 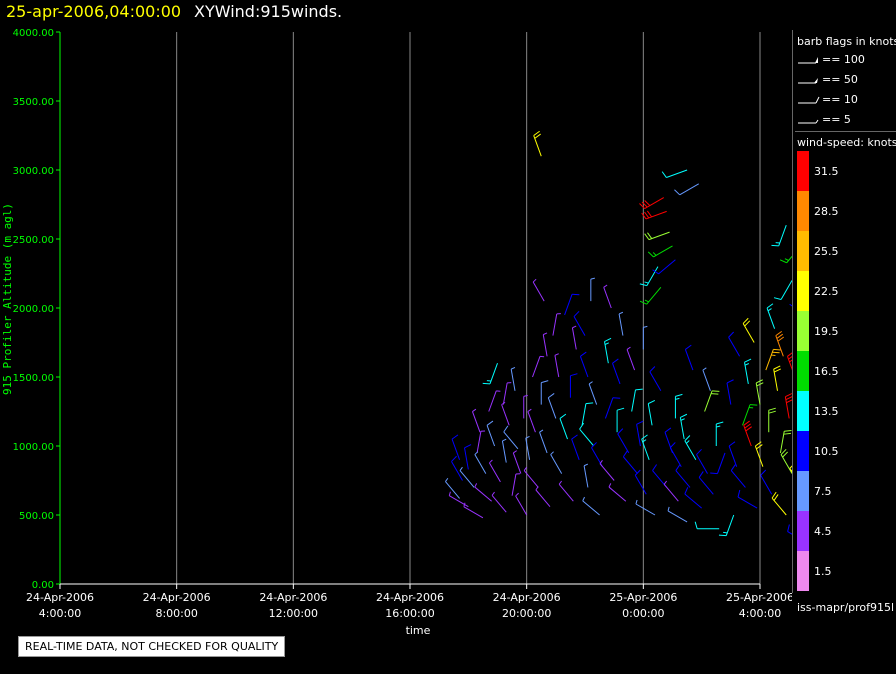 What do you see at coordinates (94, 11) in the screenshot?
I see `title-date: 25-apr-2006,04:00:00` at bounding box center [94, 11].